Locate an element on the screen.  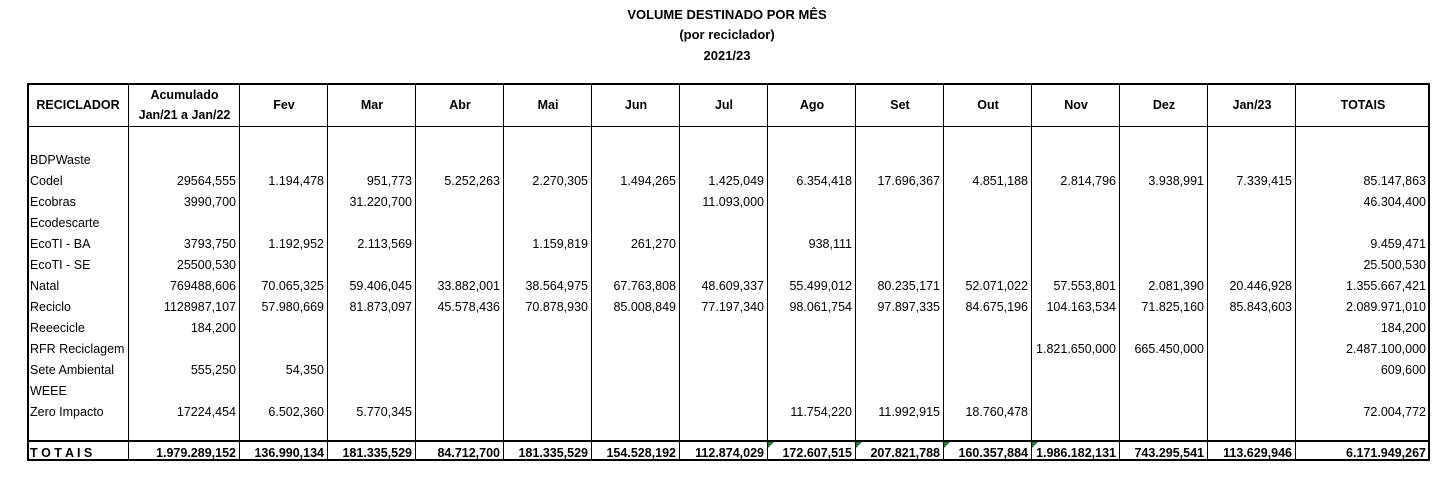
table-cell: 104.163,534 is located at coordinates (1081, 307).